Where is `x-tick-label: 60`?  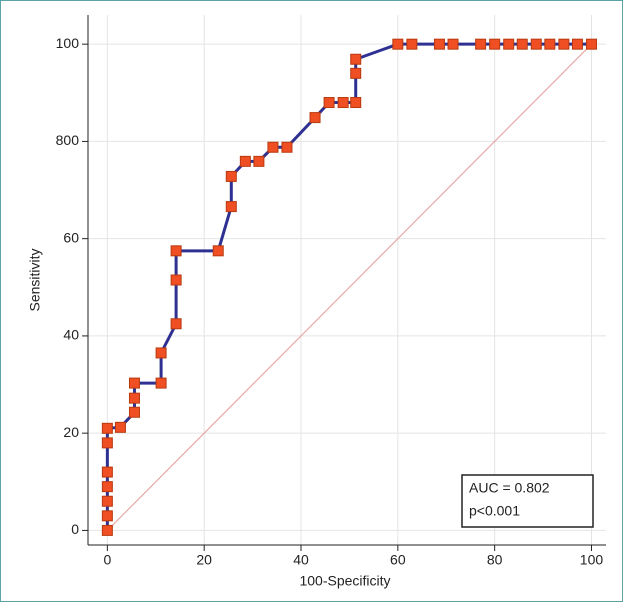 x-tick-label: 60 is located at coordinates (398, 560).